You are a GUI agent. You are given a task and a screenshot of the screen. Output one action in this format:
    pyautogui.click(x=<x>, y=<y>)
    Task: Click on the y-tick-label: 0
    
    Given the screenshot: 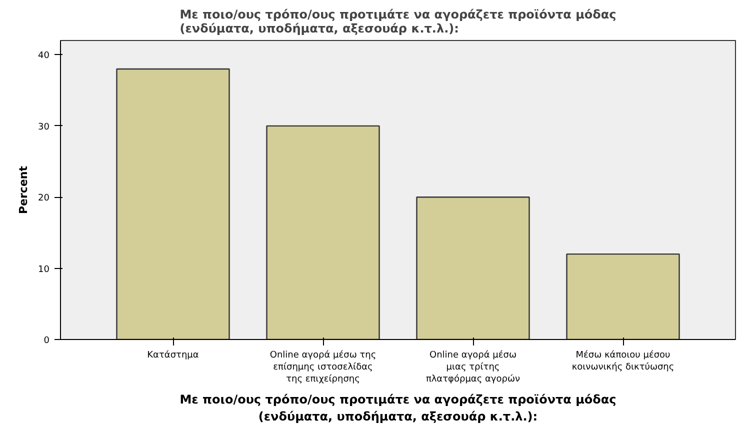 What is the action you would take?
    pyautogui.click(x=47, y=341)
    